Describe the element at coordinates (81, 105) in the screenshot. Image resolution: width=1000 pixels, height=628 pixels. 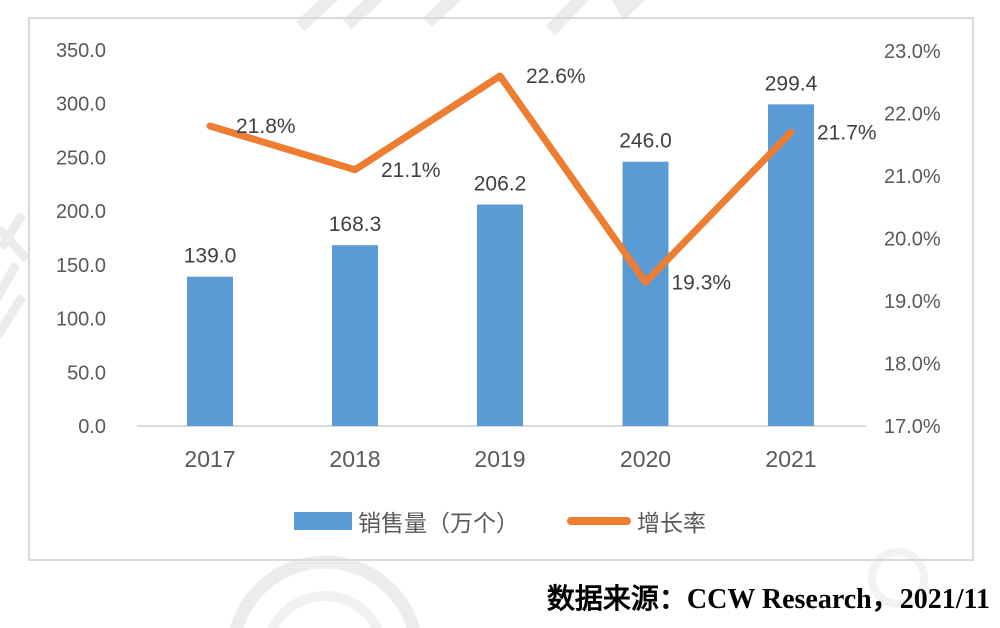
I see `left-axis-tick-label: 300.0` at that location.